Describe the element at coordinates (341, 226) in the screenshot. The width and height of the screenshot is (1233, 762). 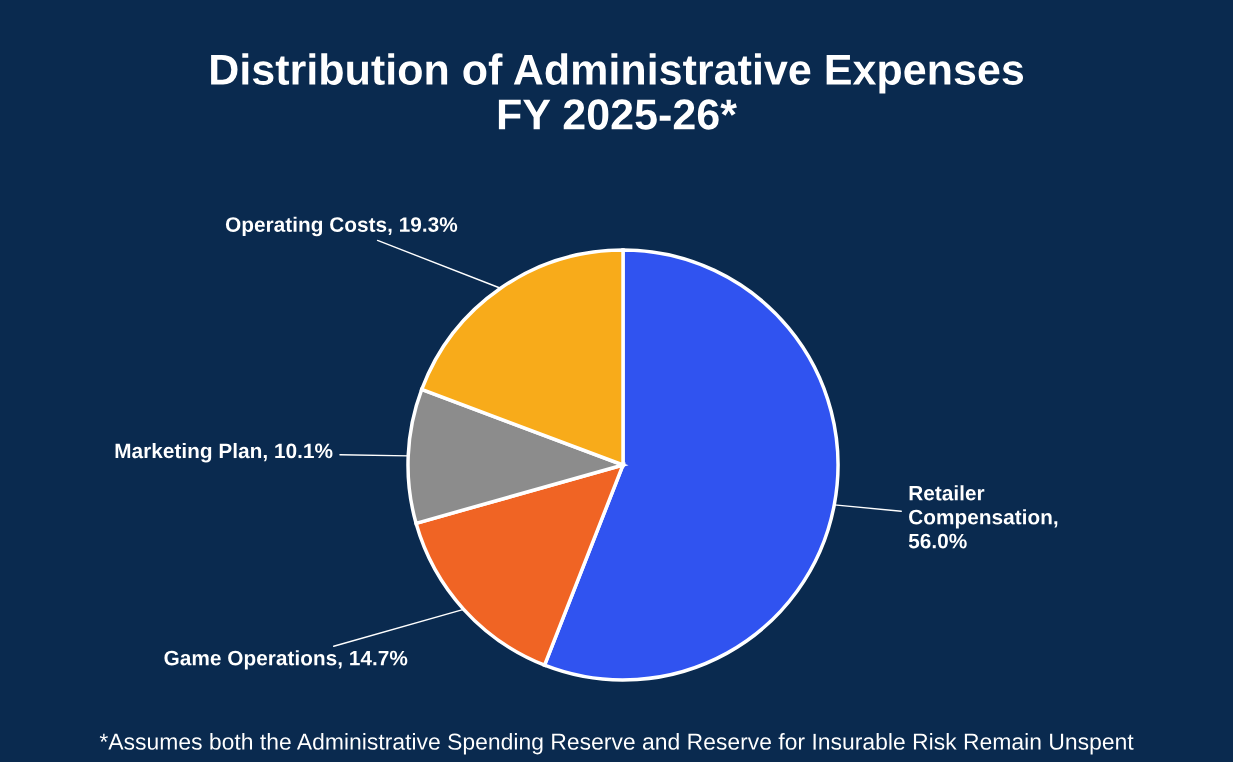
I see `slice-label: Operating Costs, 19.3%` at that location.